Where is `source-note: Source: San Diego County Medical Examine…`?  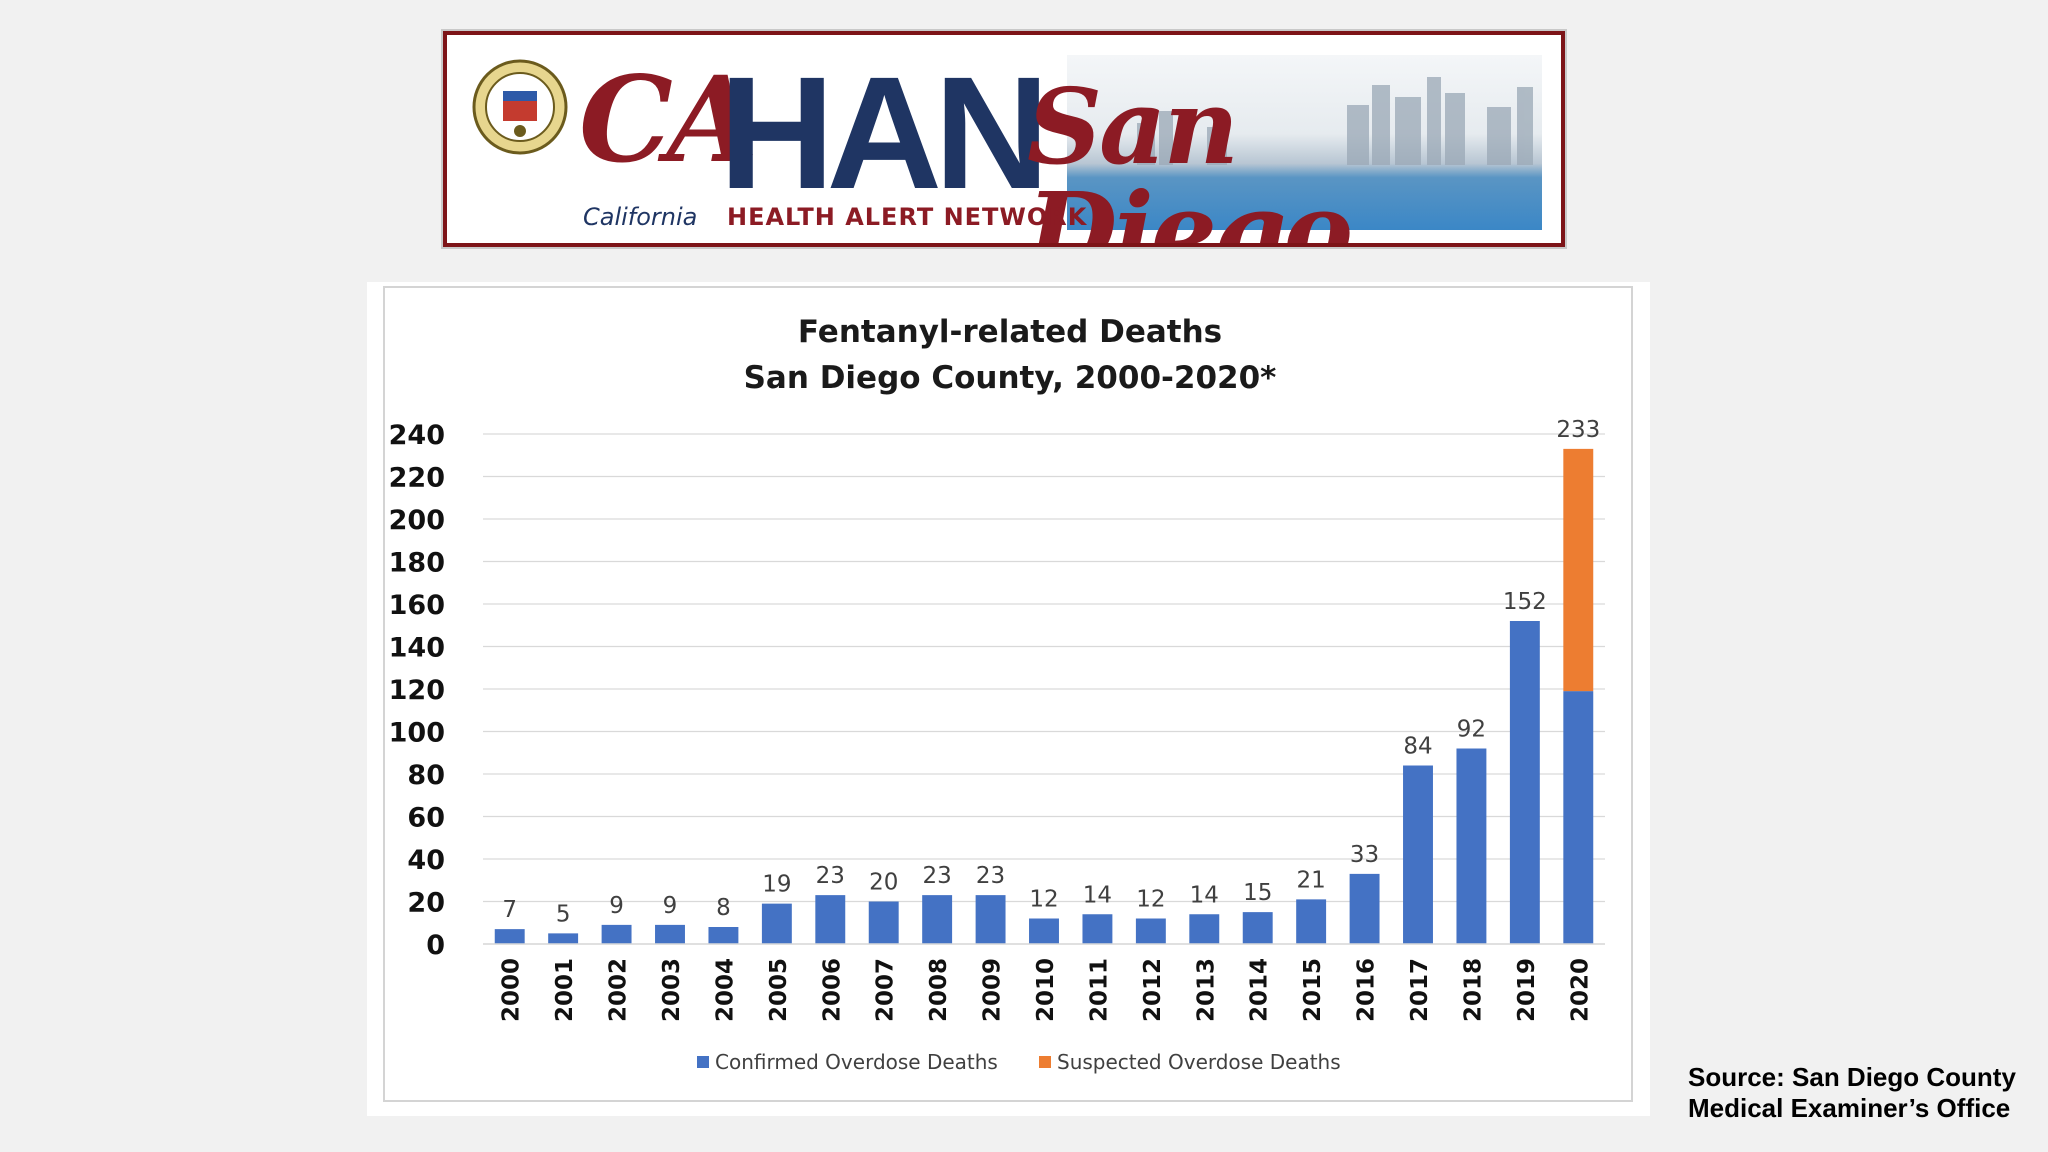 source-note: Source: San Diego County Medical Examine… is located at coordinates (1852, 1093).